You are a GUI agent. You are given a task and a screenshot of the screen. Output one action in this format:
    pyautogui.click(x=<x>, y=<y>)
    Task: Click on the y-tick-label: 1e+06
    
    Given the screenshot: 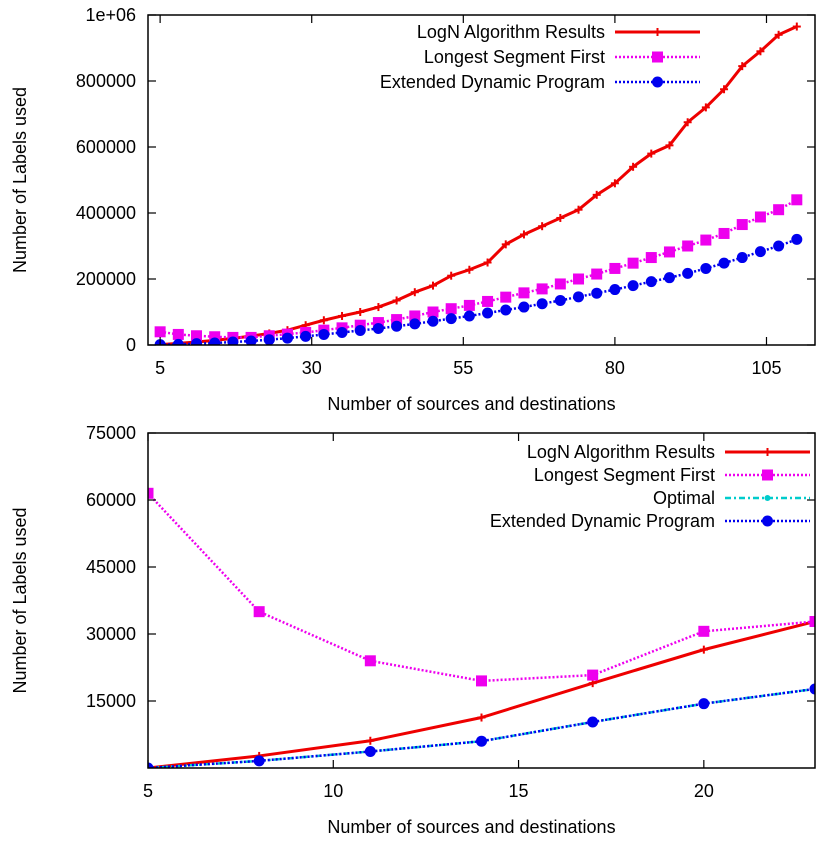 What is the action you would take?
    pyautogui.click(x=110, y=15)
    